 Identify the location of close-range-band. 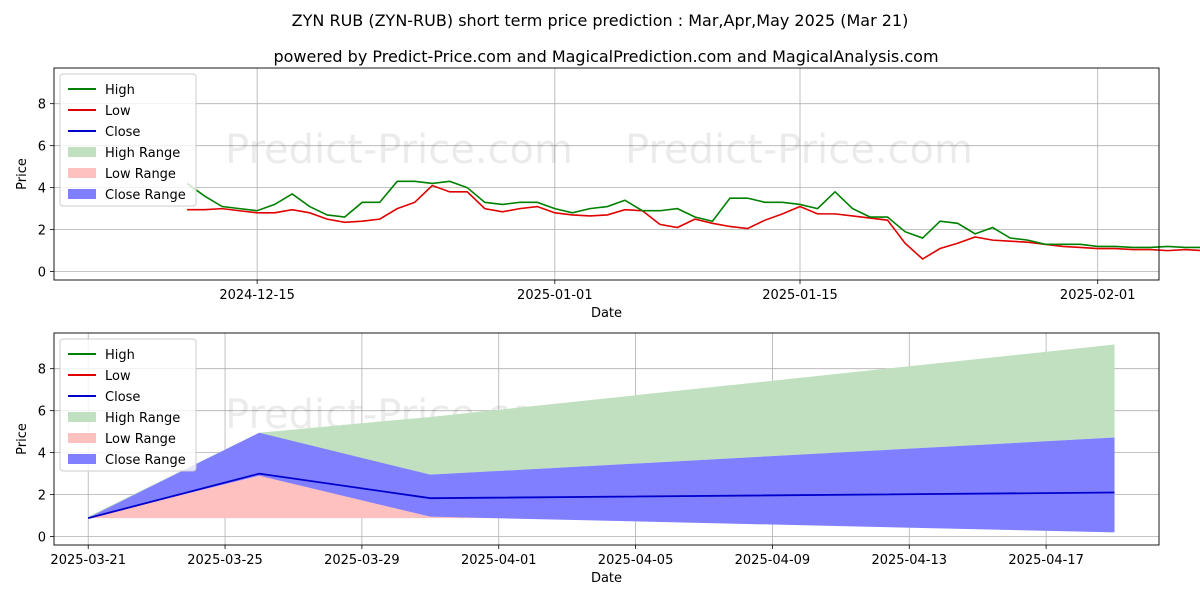
(601, 482).